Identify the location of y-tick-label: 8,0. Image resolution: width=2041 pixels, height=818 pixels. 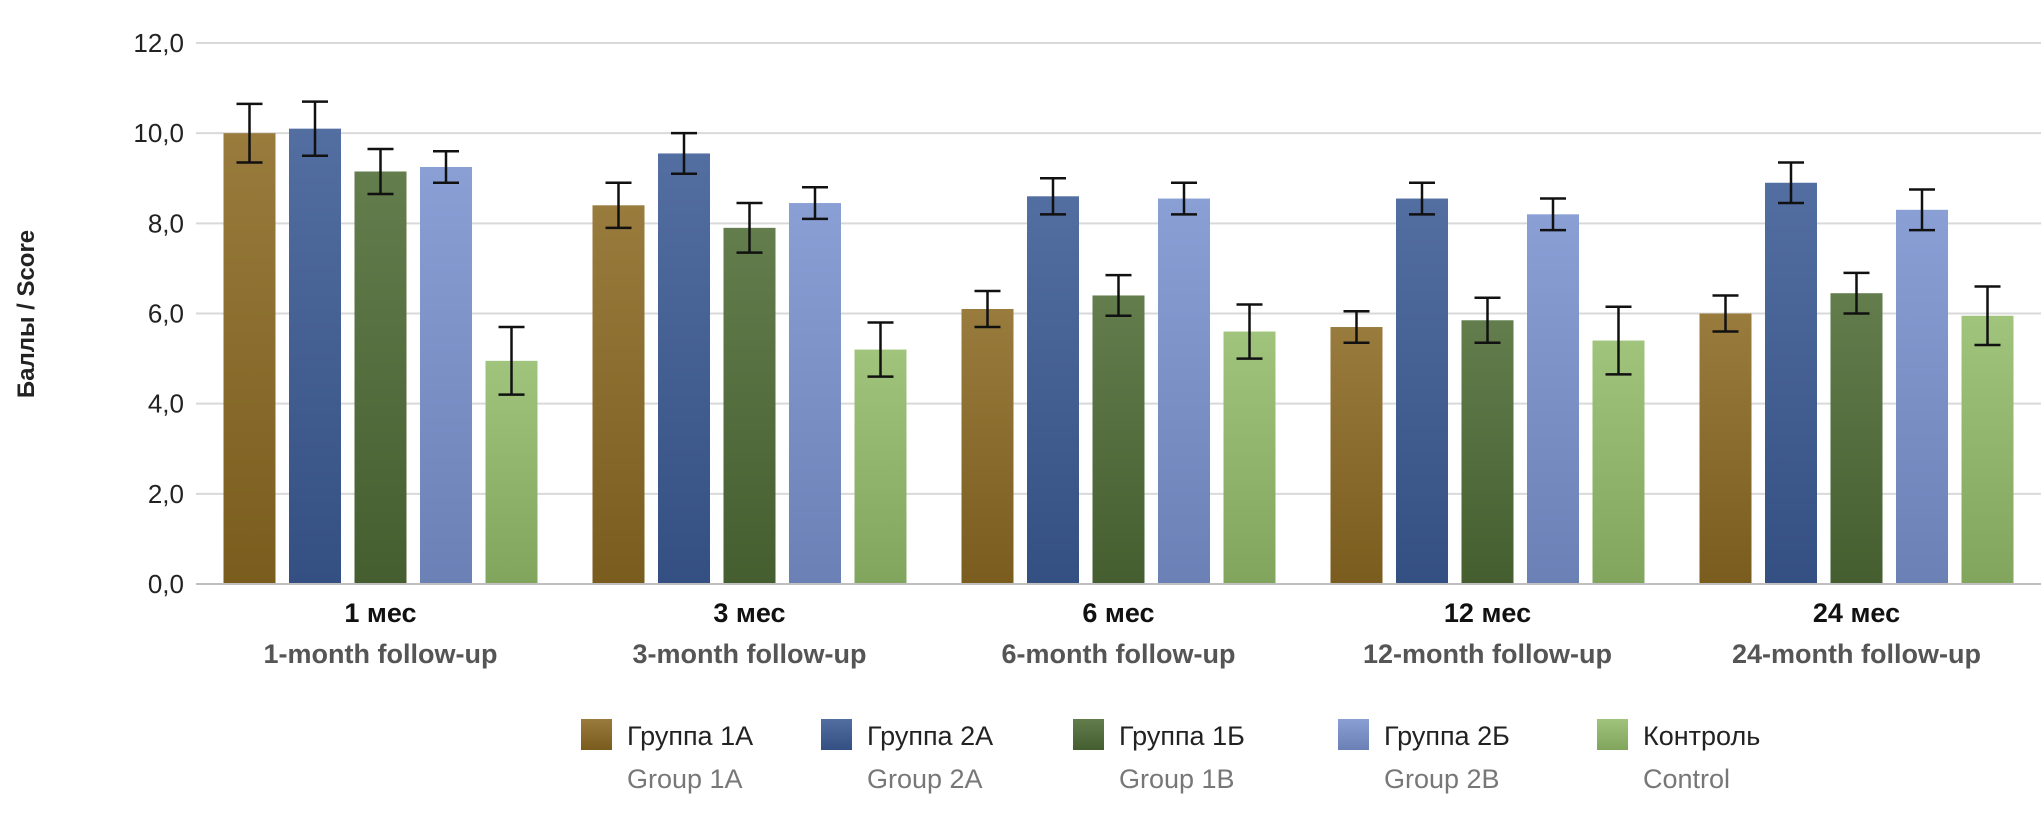
(166, 223).